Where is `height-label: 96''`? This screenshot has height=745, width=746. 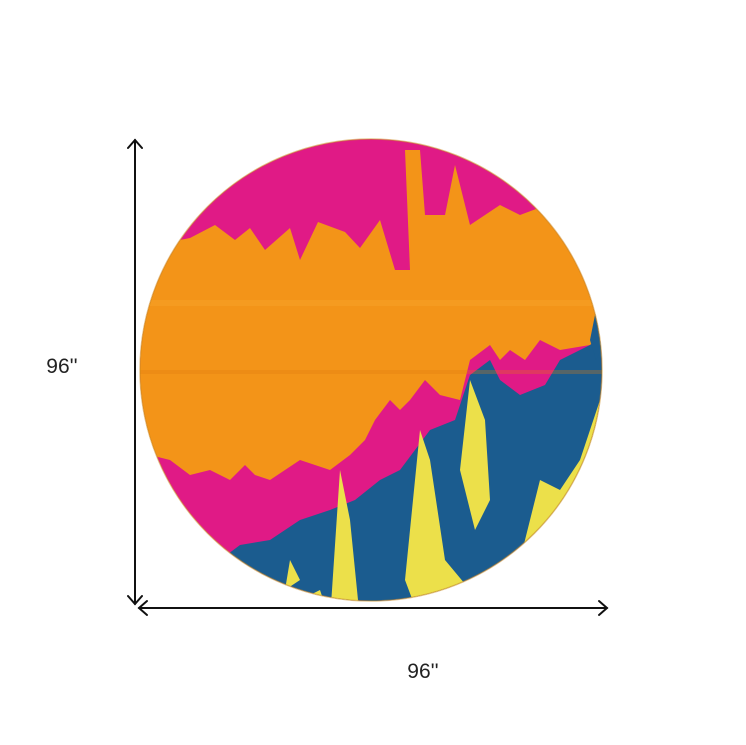
height-label: 96'' is located at coordinates (61, 366).